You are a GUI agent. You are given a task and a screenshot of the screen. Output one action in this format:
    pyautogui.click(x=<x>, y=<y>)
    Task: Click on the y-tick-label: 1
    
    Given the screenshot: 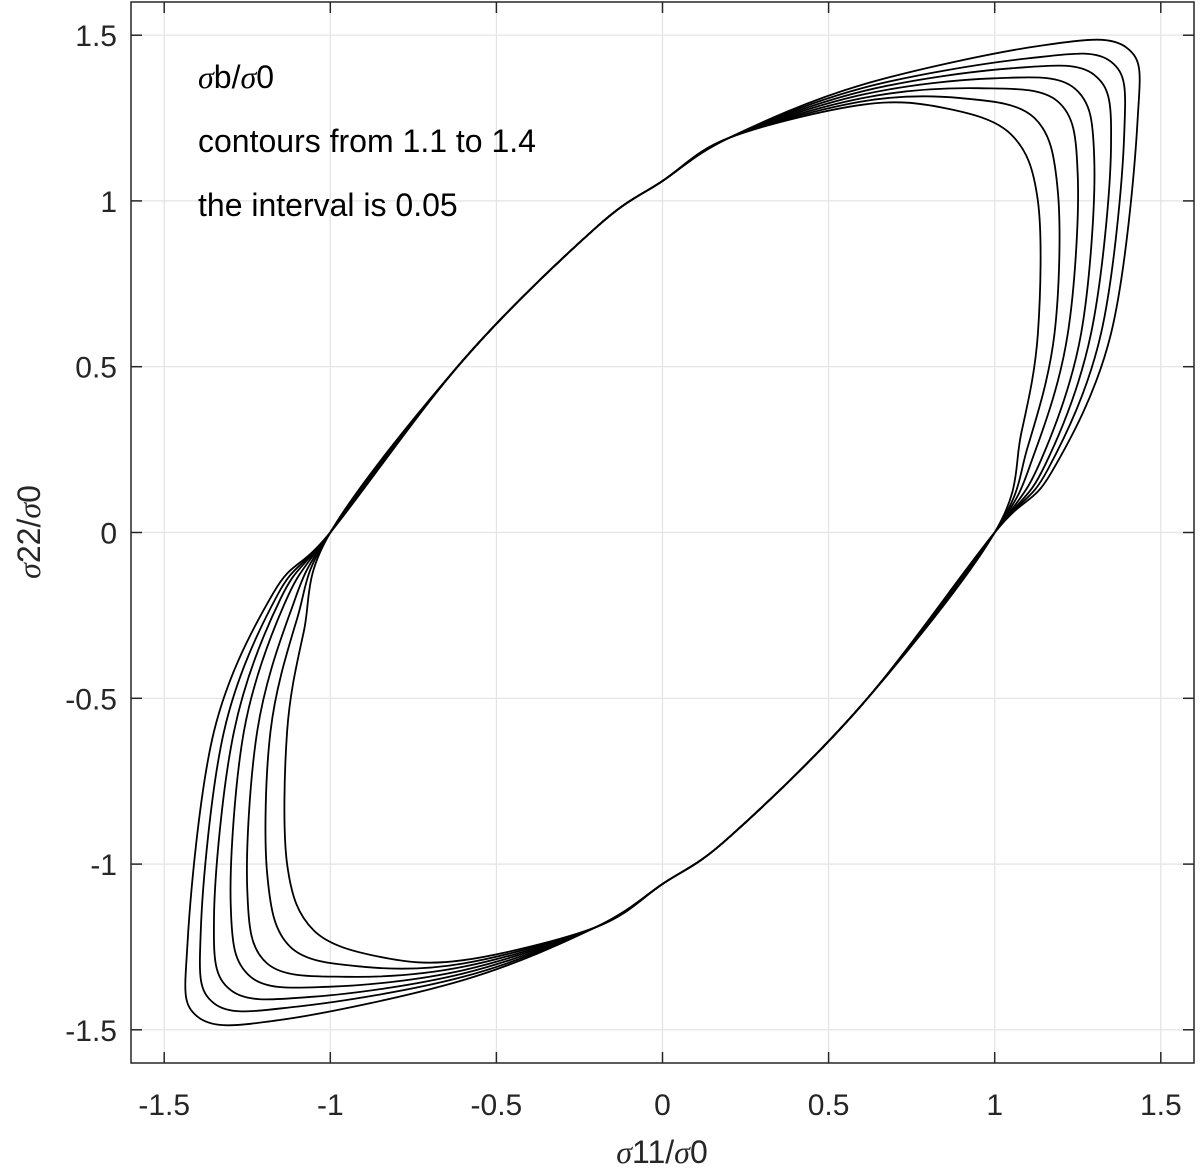 What is the action you would take?
    pyautogui.click(x=108, y=202)
    